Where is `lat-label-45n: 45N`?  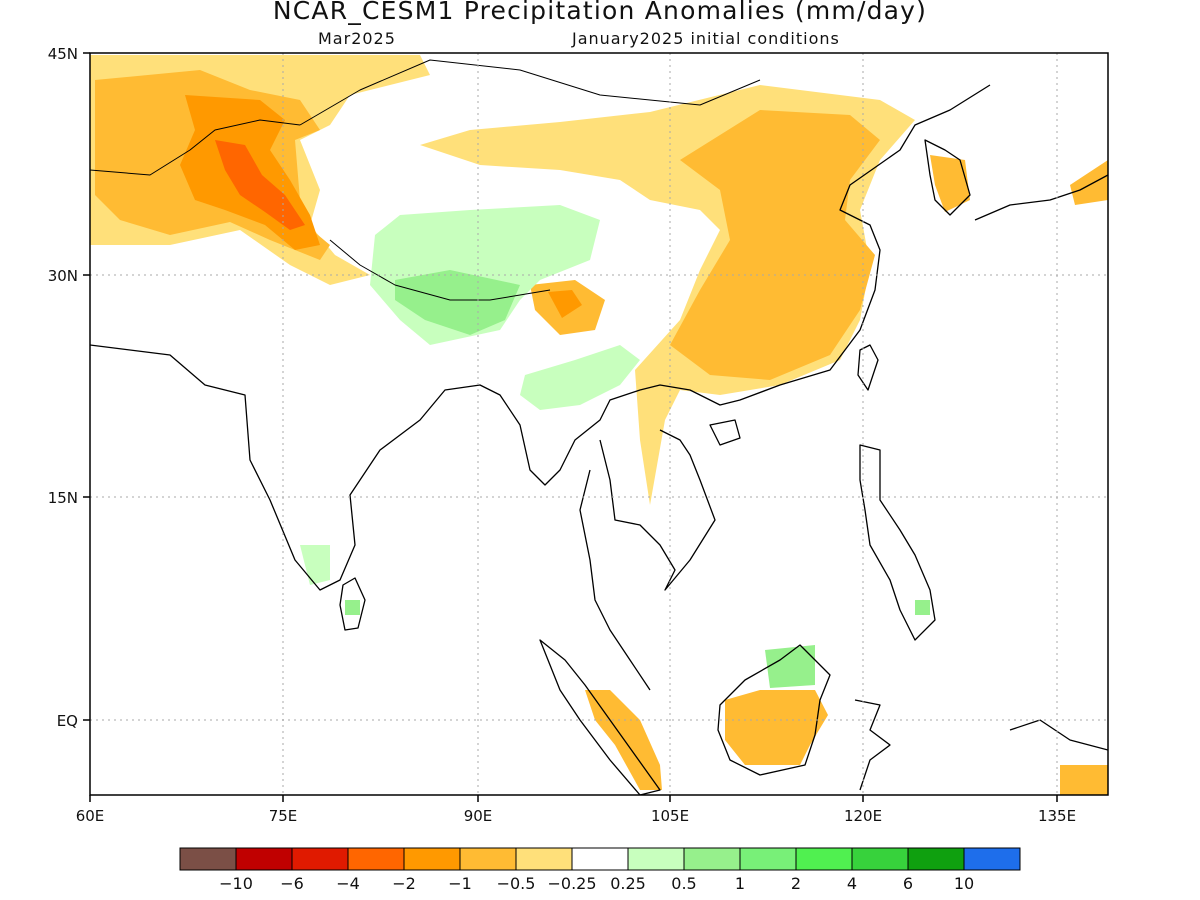 lat-label-45n: 45N is located at coordinates (63, 54).